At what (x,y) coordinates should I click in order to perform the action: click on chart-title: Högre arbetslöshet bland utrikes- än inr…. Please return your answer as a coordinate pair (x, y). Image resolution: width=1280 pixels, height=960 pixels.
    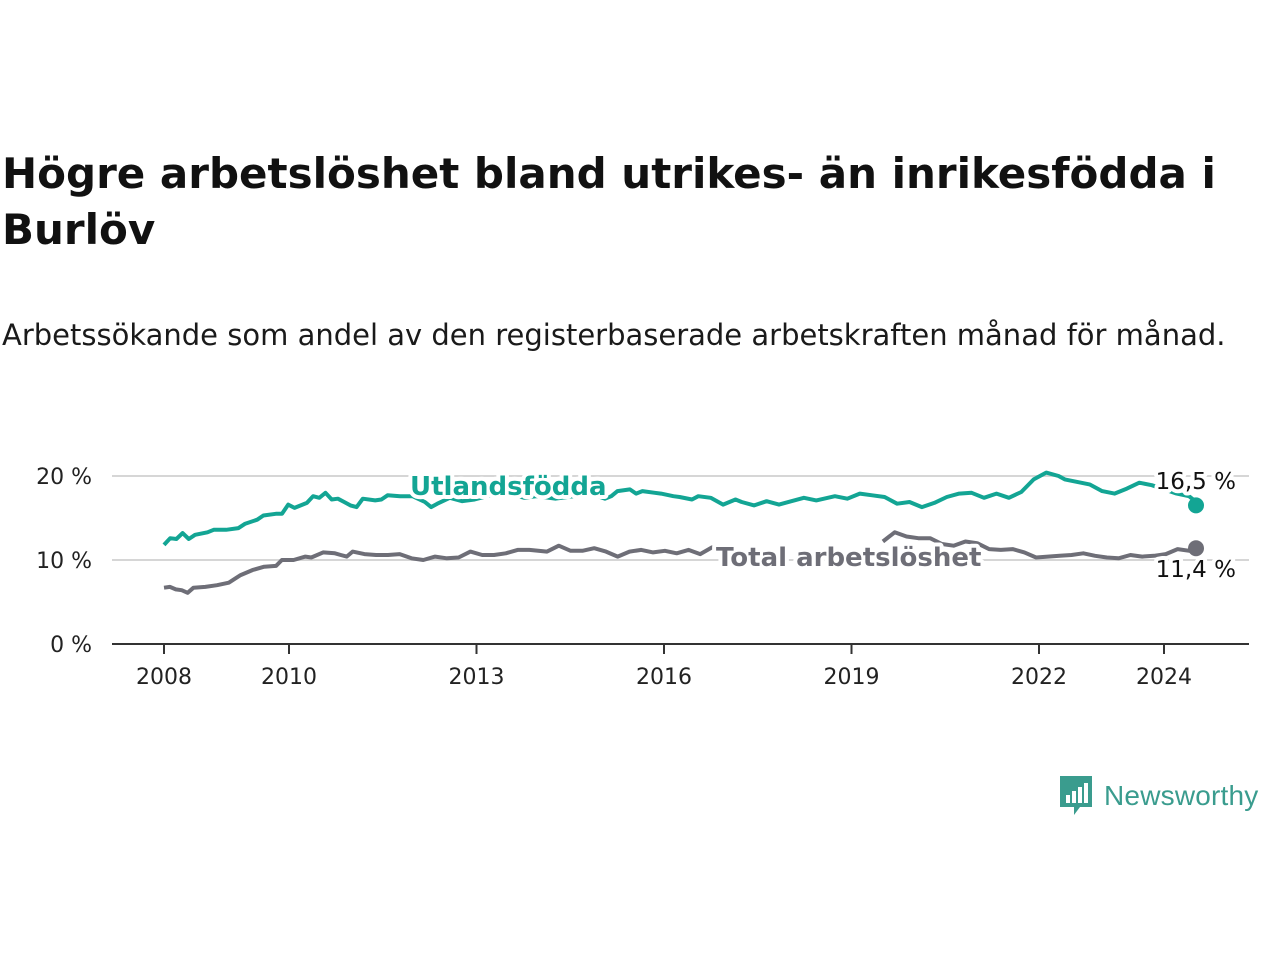
    Looking at the image, I should click on (609, 201).